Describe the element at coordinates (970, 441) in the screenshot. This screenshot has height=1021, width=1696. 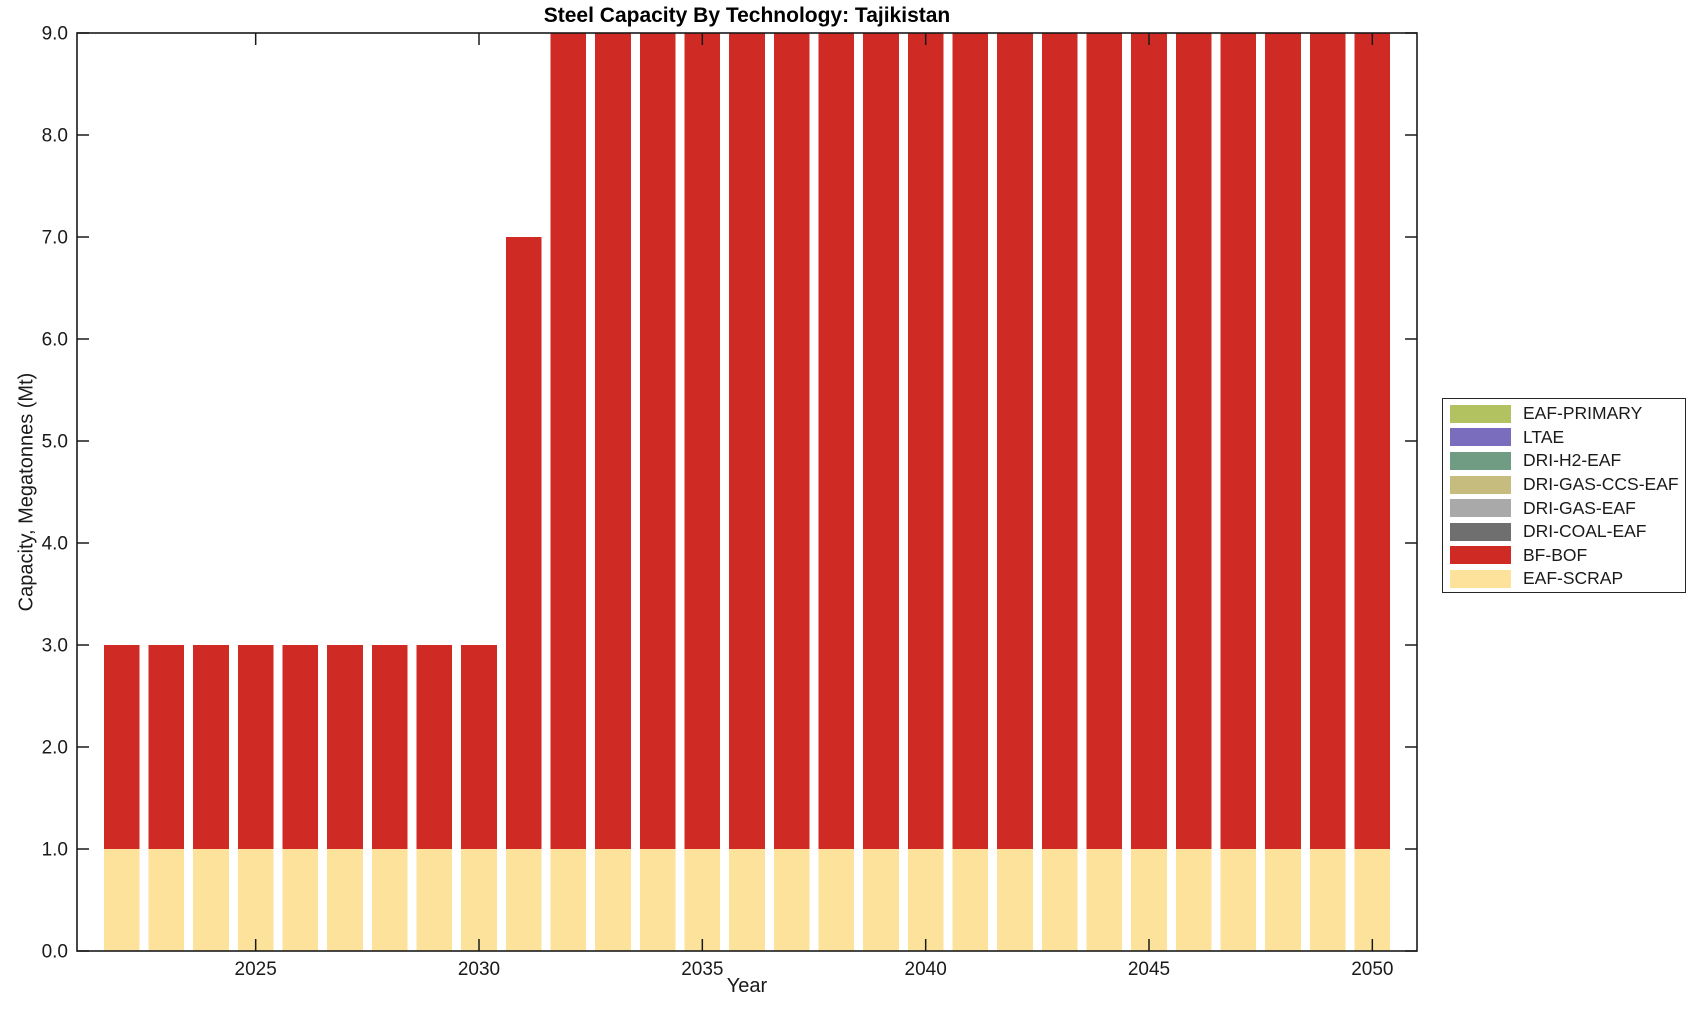
I see `bar-segment-bf-bof-2041` at that location.